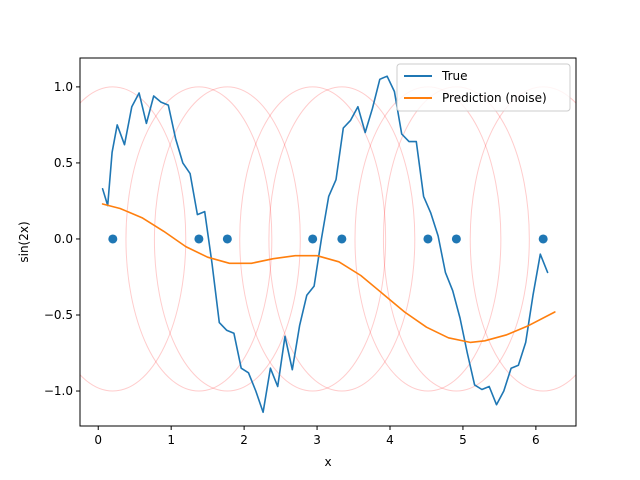 The image size is (640, 480). Describe the element at coordinates (390, 440) in the screenshot. I see `x-tick-label: 4` at that location.